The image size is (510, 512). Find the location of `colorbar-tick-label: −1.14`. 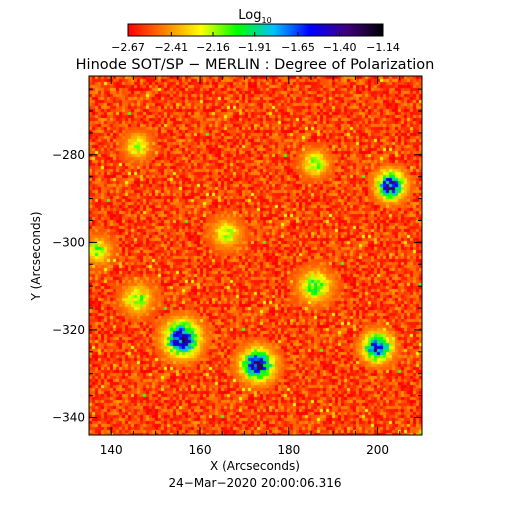

colorbar-tick-label: −1.14 is located at coordinates (383, 47).